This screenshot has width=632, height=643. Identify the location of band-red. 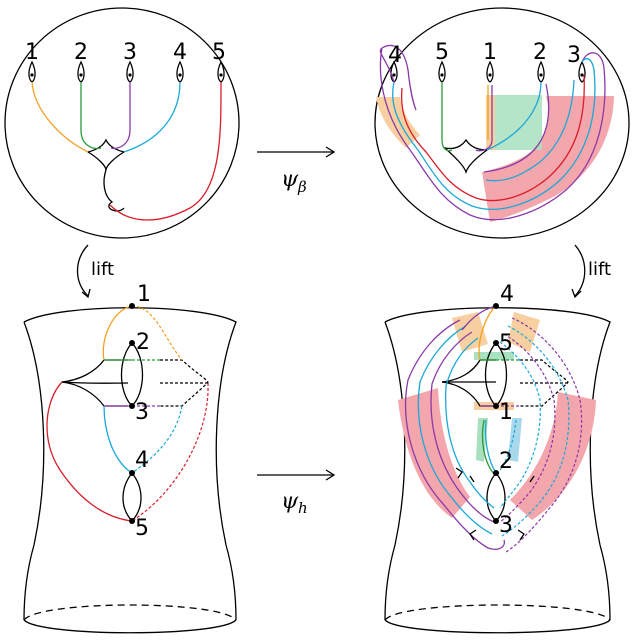
(548, 159).